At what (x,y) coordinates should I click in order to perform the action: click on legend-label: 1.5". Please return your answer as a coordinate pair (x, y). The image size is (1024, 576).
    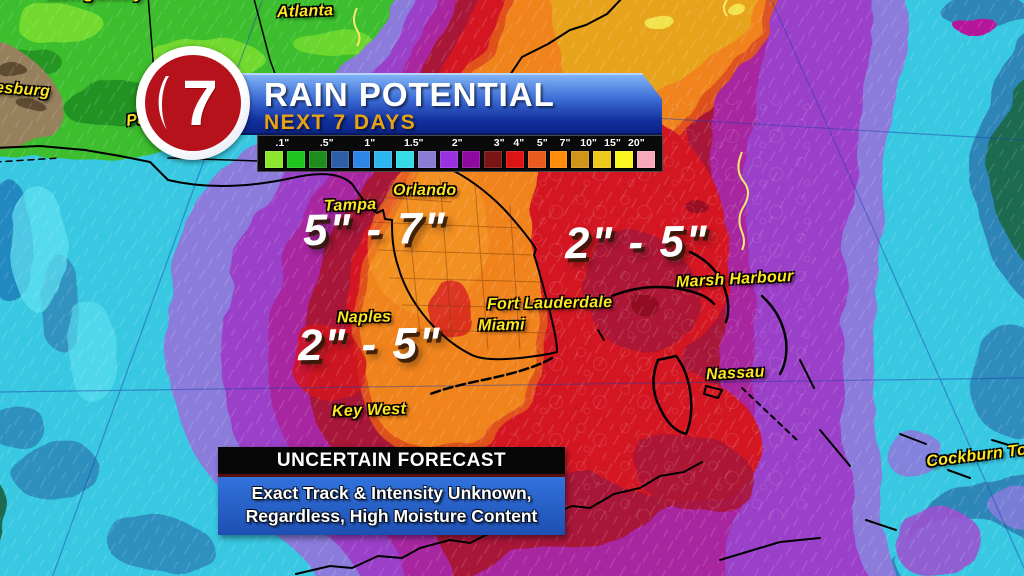
    Looking at the image, I should click on (413, 143).